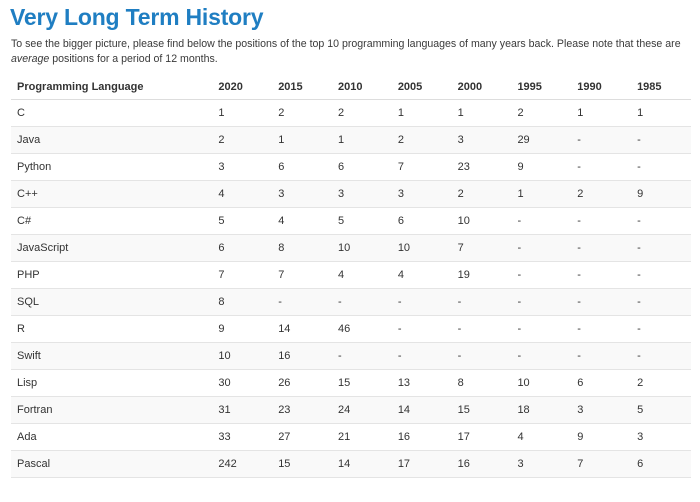  I want to click on language-name-cell: C#, so click(112, 221).